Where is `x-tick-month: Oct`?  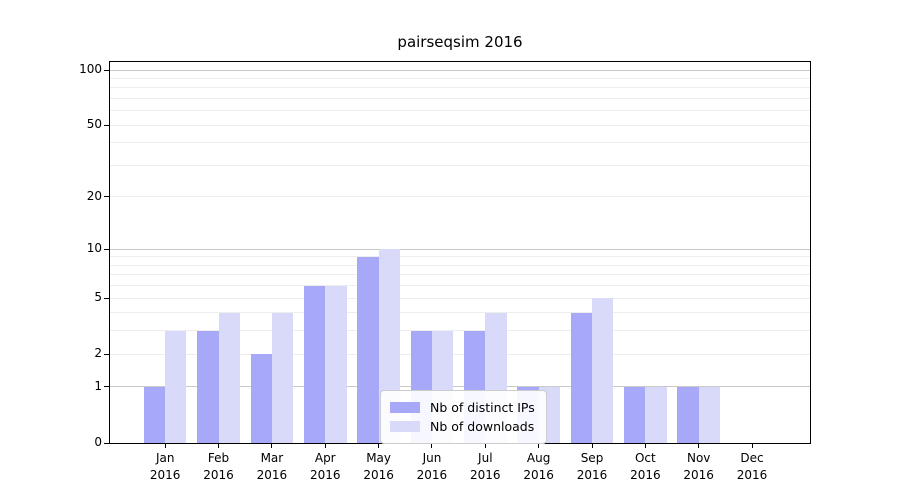
x-tick-month: Oct is located at coordinates (645, 458).